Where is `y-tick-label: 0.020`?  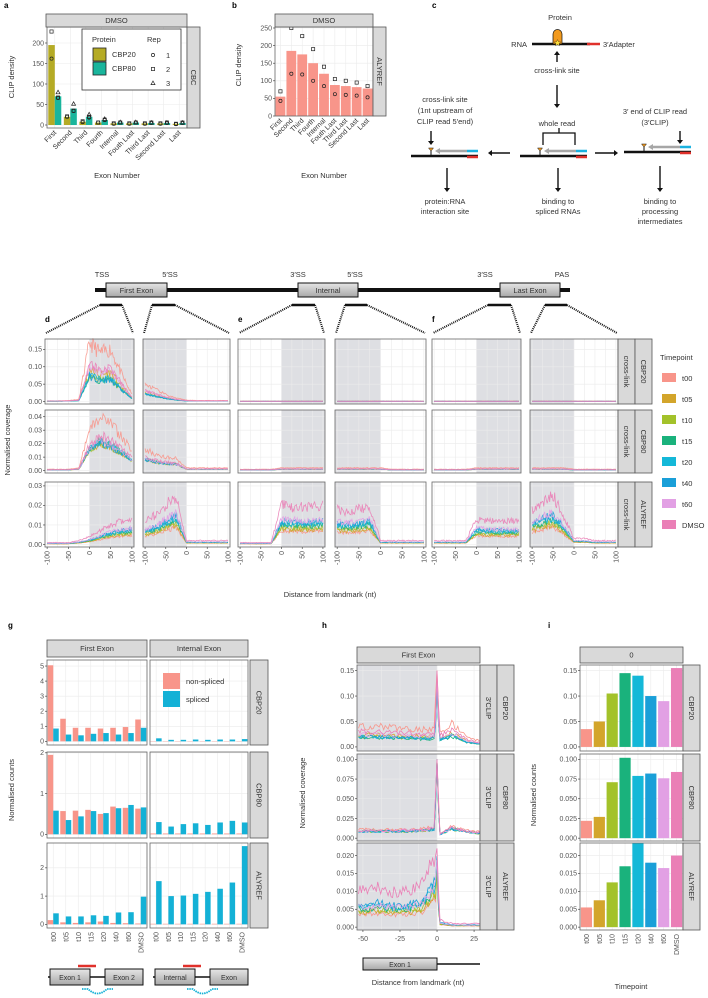
y-tick-label: 0.020 is located at coordinates (345, 856).